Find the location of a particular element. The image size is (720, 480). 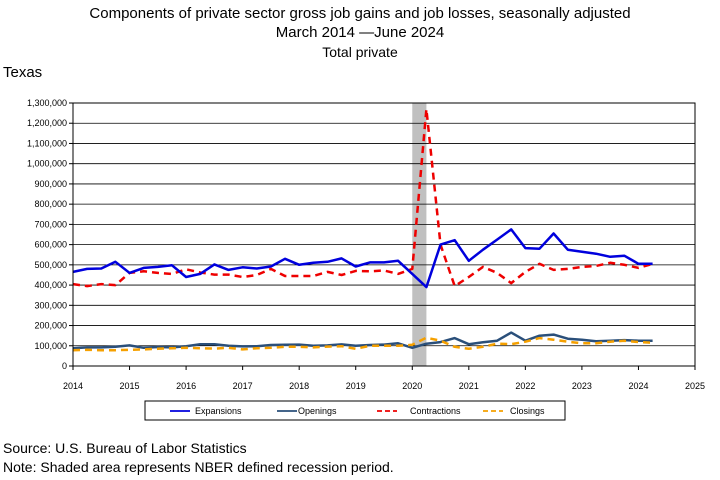

x-tick-label: 2016 is located at coordinates (186, 386).